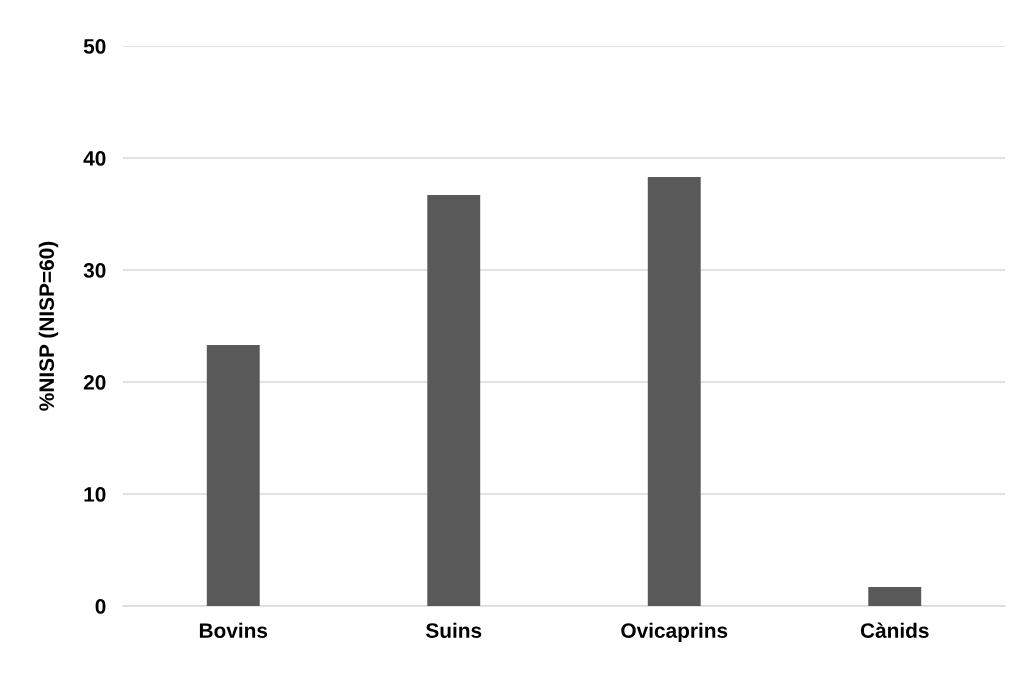 This screenshot has width=1023, height=678. What do you see at coordinates (100, 606) in the screenshot?
I see `y-tick-label: 0` at bounding box center [100, 606].